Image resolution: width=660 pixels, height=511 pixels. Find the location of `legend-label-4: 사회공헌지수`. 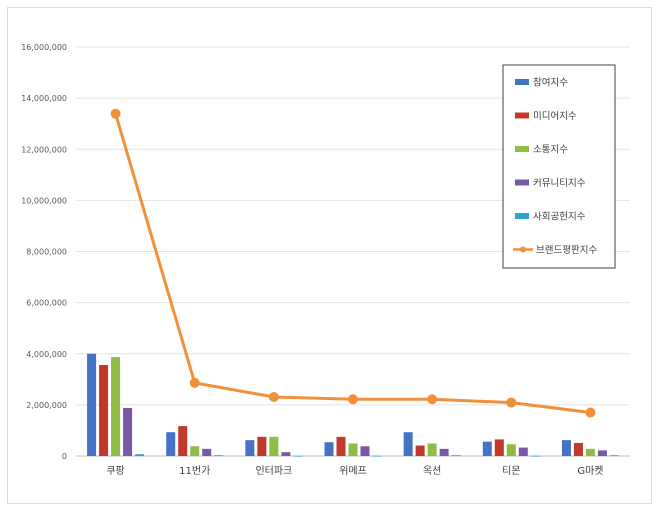

legend-label-4: 사회공헌지수 is located at coordinates (559, 217).